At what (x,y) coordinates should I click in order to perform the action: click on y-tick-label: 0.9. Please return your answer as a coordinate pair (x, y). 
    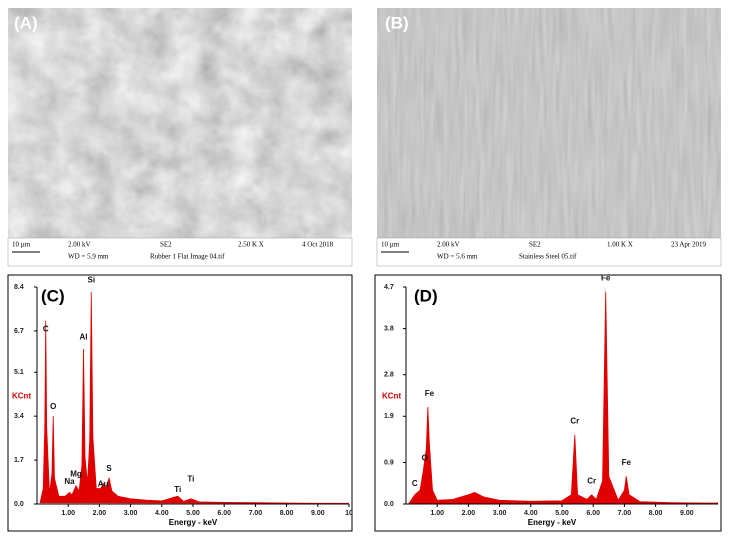
    Looking at the image, I should click on (389, 462).